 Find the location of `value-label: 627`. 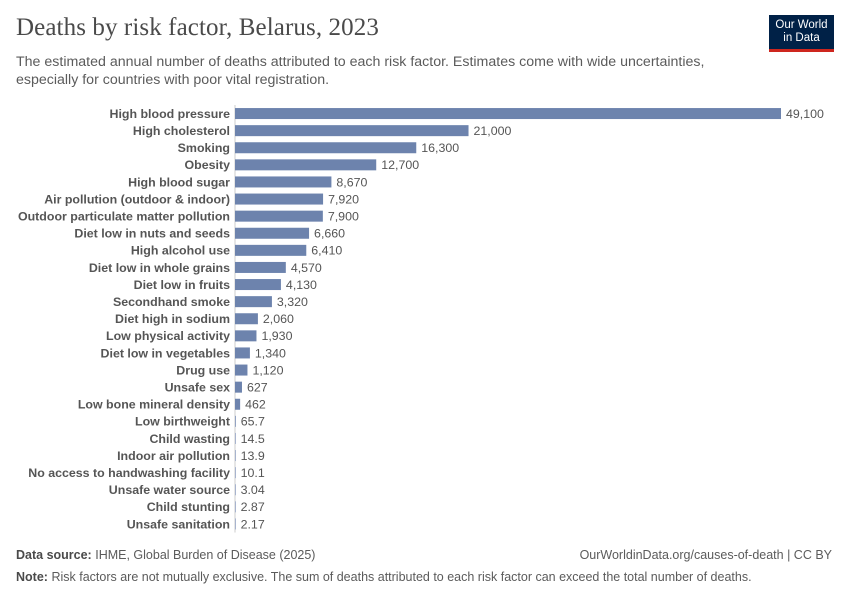

value-label: 627 is located at coordinates (257, 387).